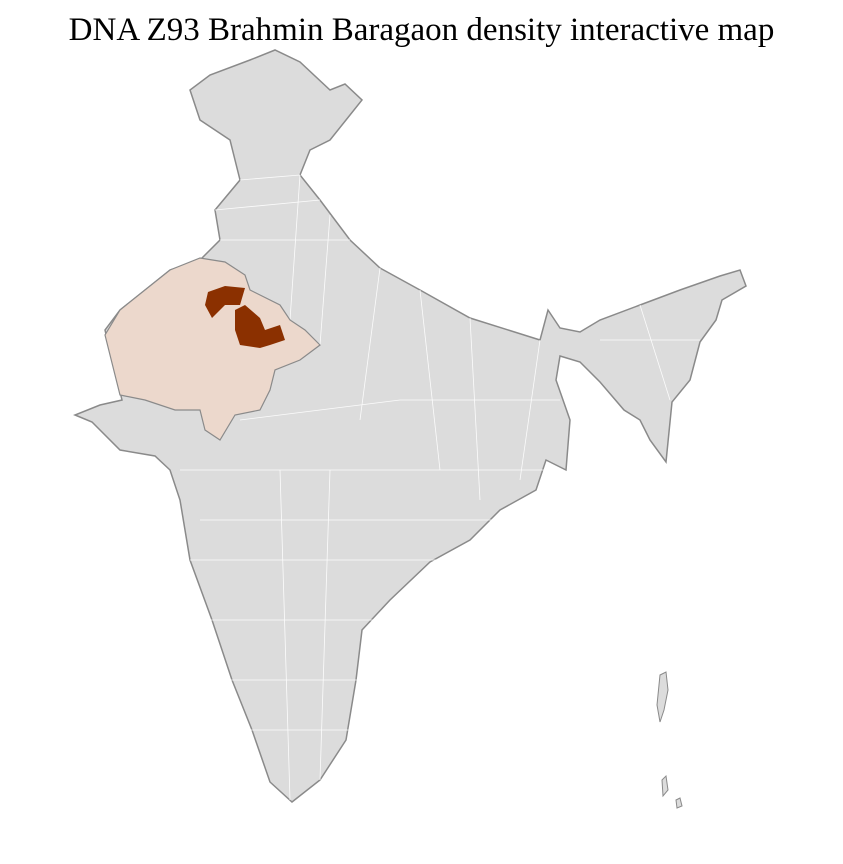 The width and height of the screenshot is (843, 864). I want to click on andaman-islands, so click(669, 740).